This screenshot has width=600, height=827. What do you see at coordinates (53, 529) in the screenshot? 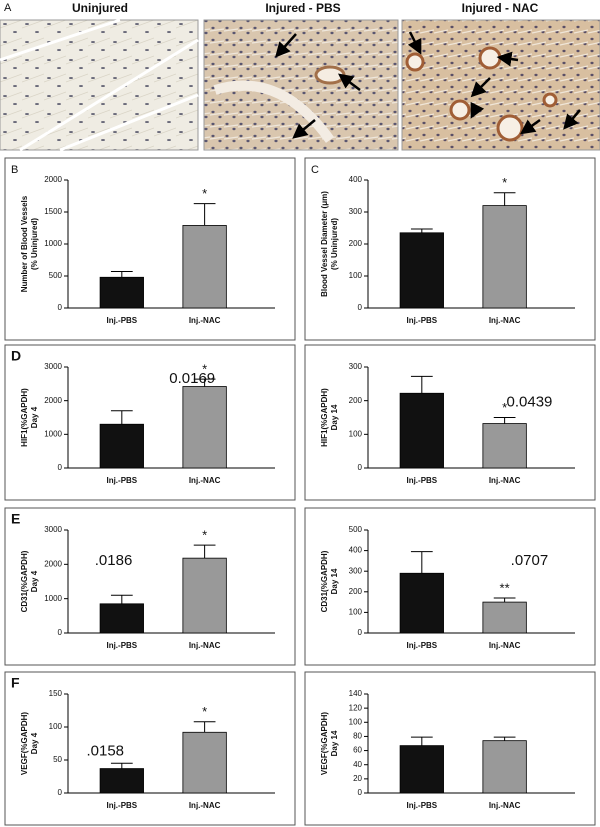
I see `y-tick-label: 3000` at bounding box center [53, 529].